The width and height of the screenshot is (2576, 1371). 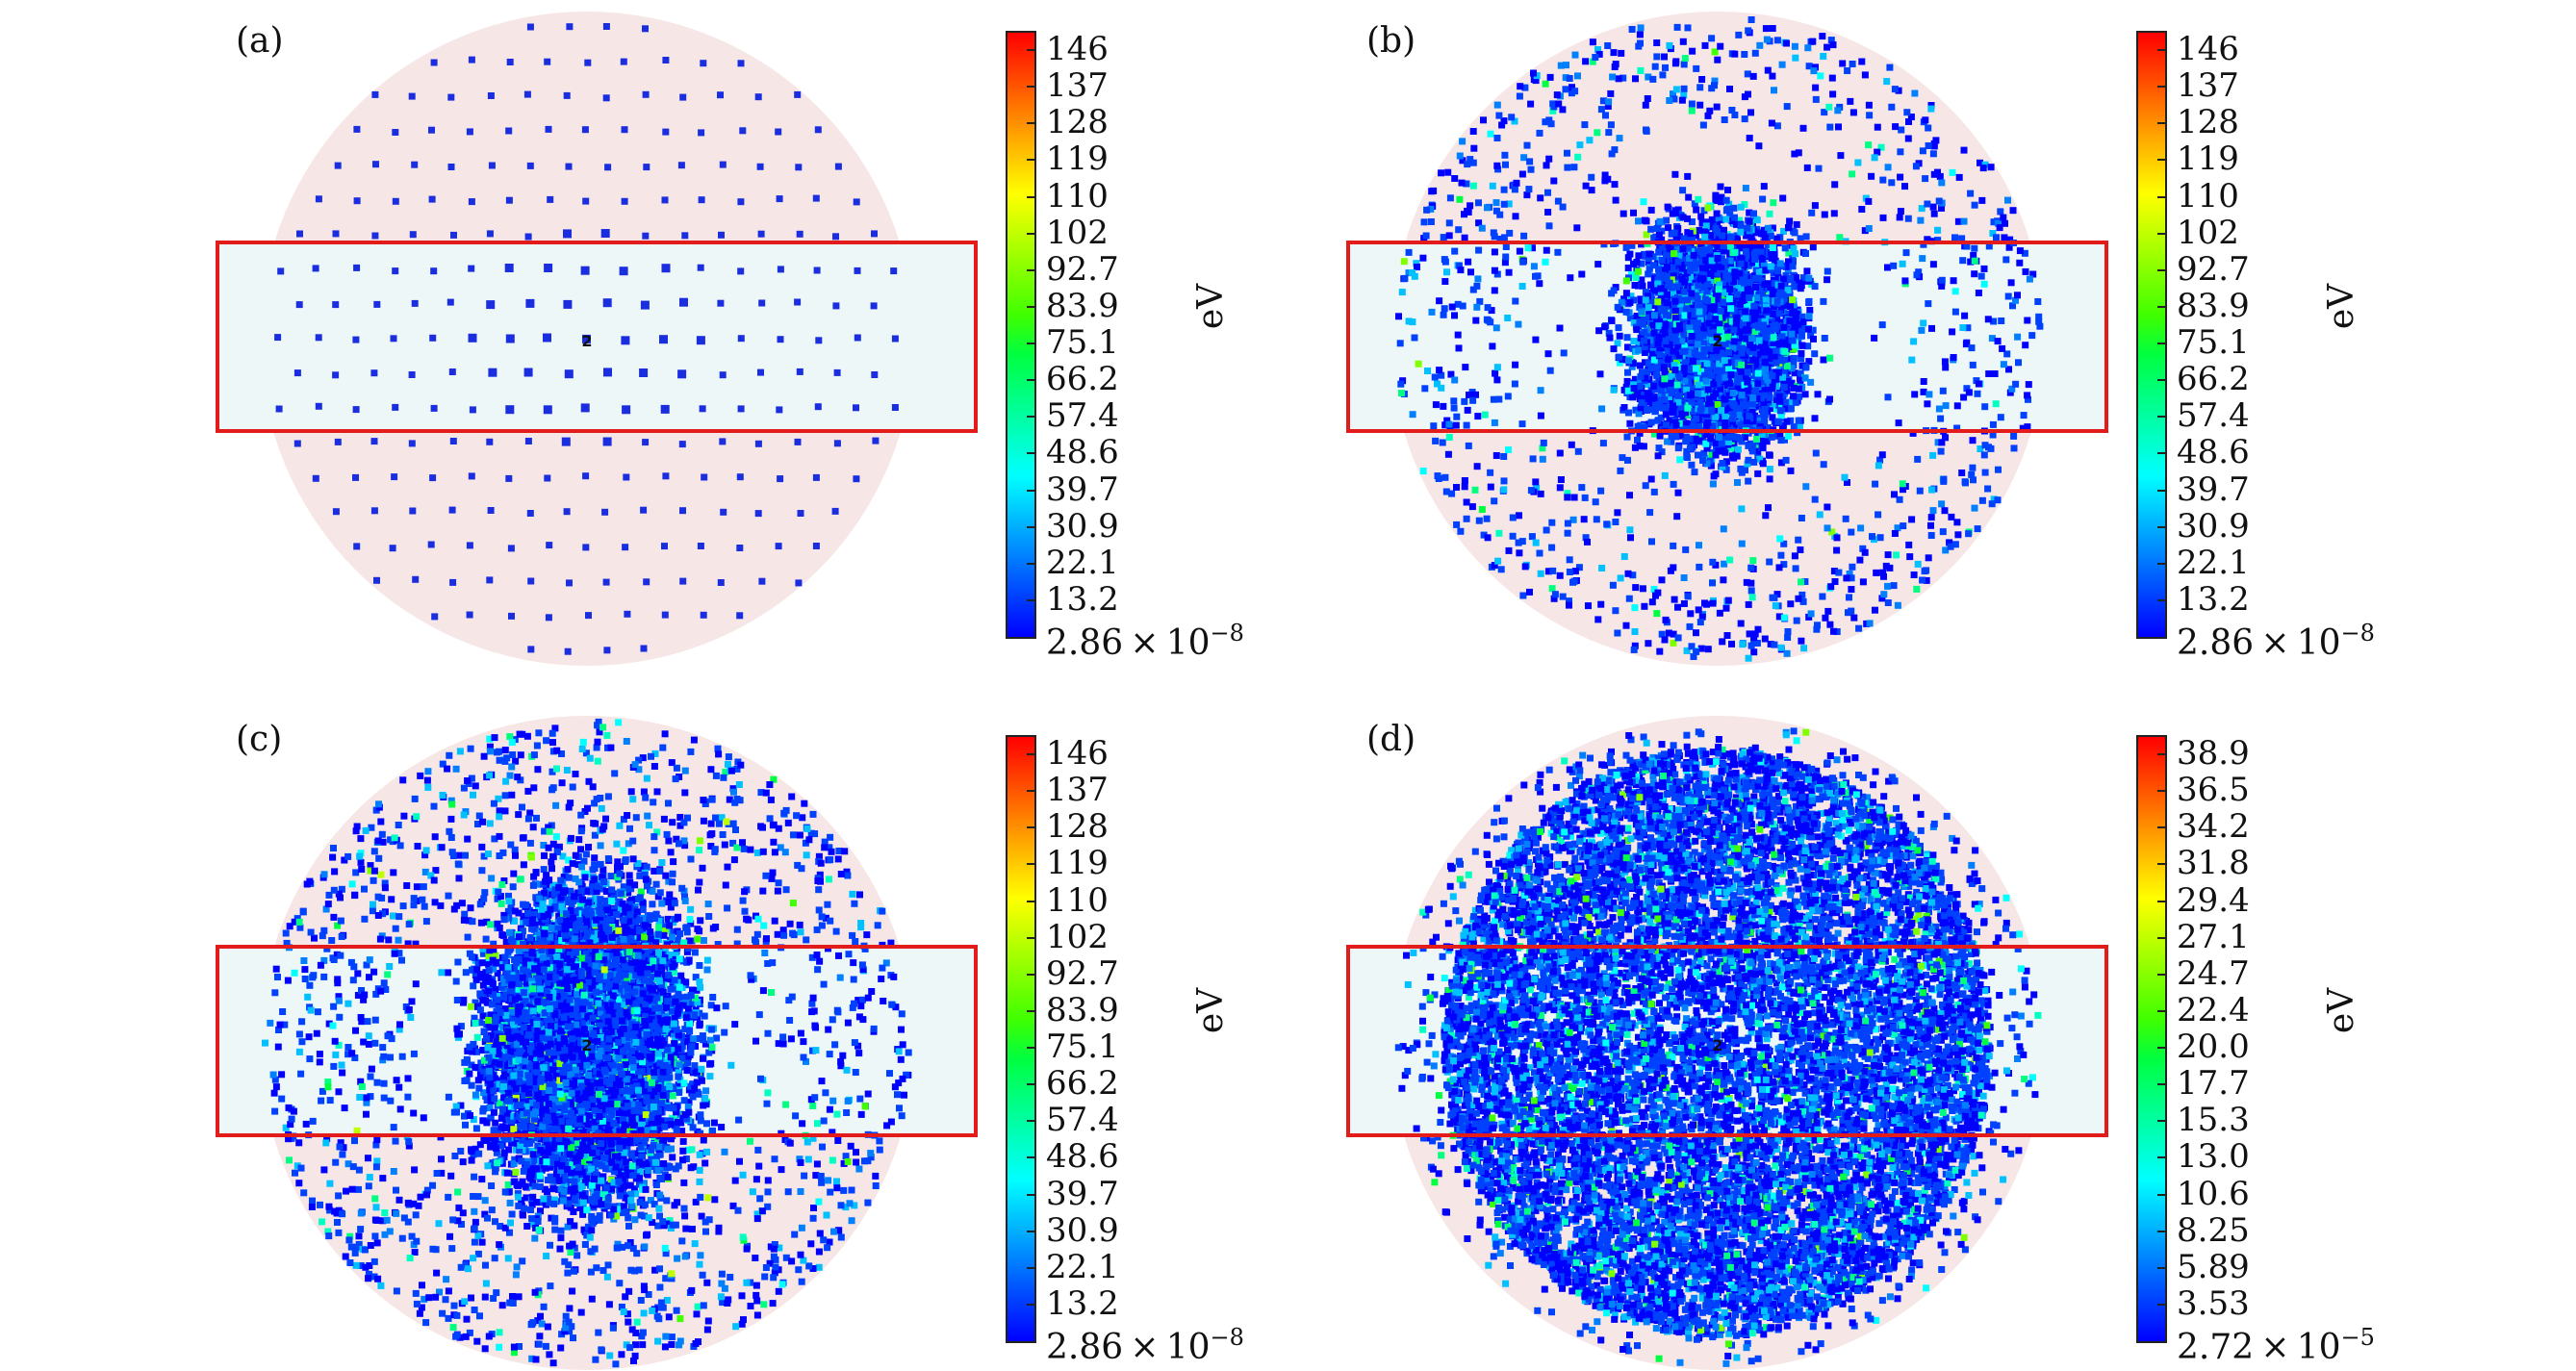 What do you see at coordinates (1727, 339) in the screenshot?
I see `plot-area-b: 2` at bounding box center [1727, 339].